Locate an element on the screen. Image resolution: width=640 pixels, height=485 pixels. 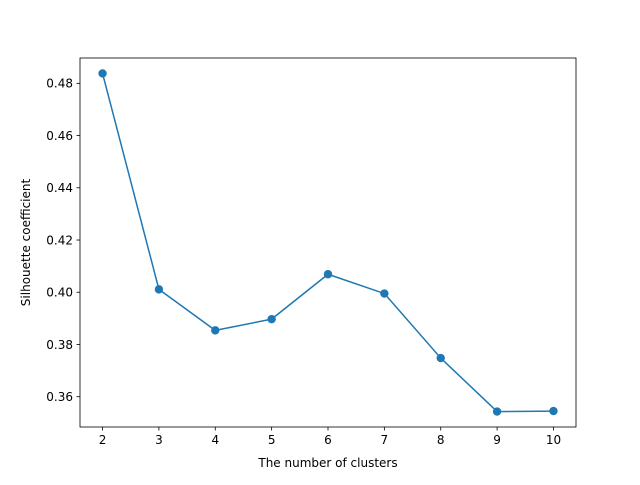
x-axis: 2 3 4 5 6 7 8 9 10 is located at coordinates (330, 437).